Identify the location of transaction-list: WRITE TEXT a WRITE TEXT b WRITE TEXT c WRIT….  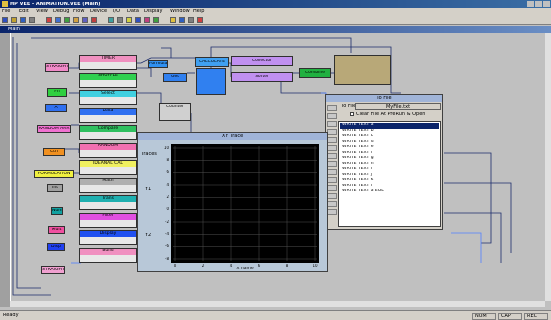
(389, 174).